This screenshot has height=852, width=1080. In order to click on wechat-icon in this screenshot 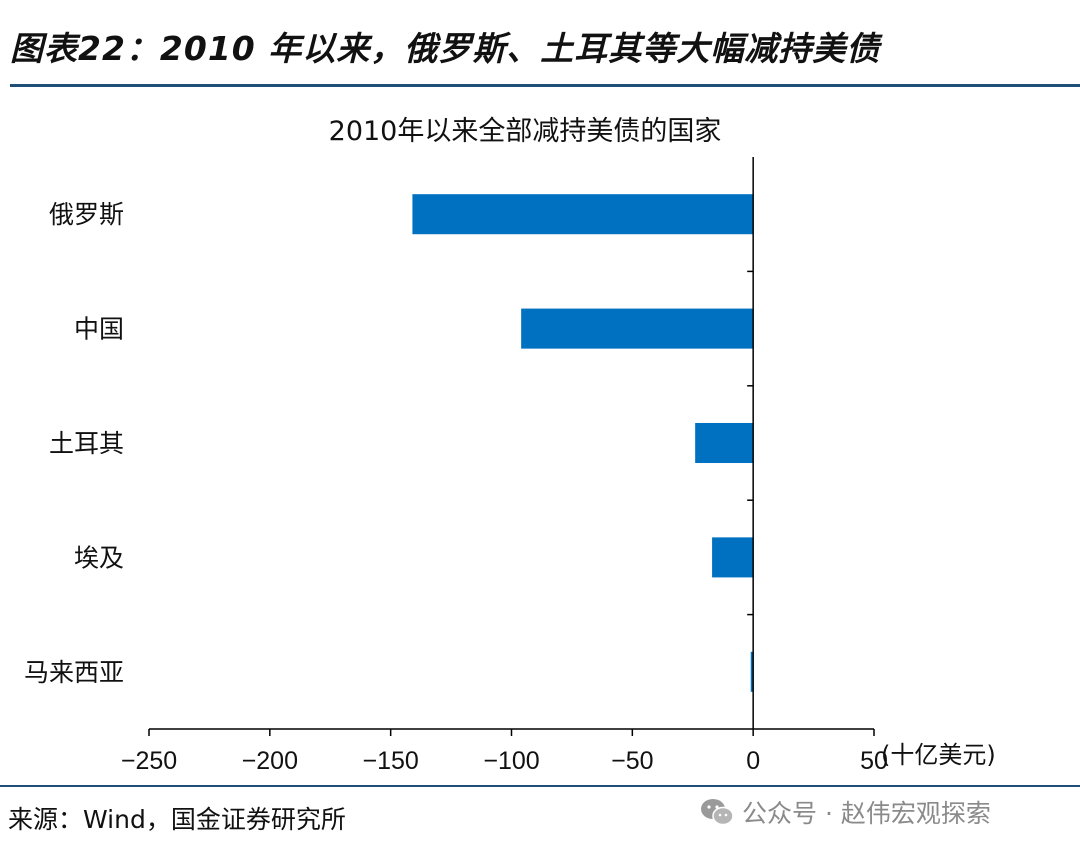, I will do `click(717, 812)`.